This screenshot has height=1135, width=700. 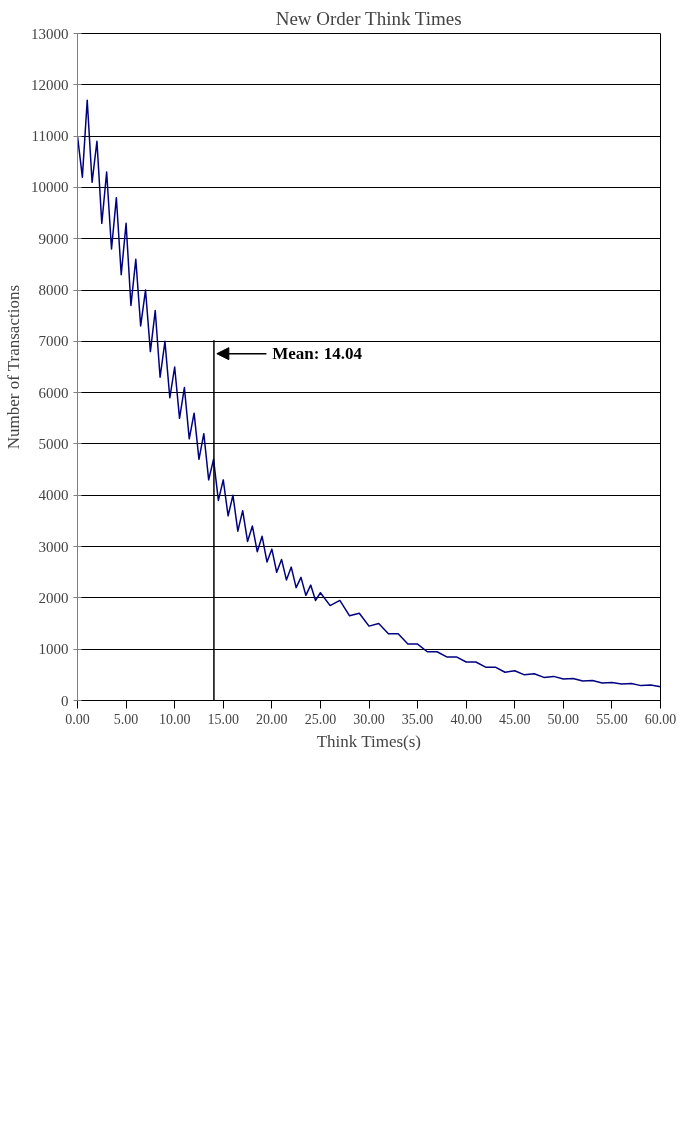 I want to click on x-tick-label: 40.00, so click(x=466, y=719).